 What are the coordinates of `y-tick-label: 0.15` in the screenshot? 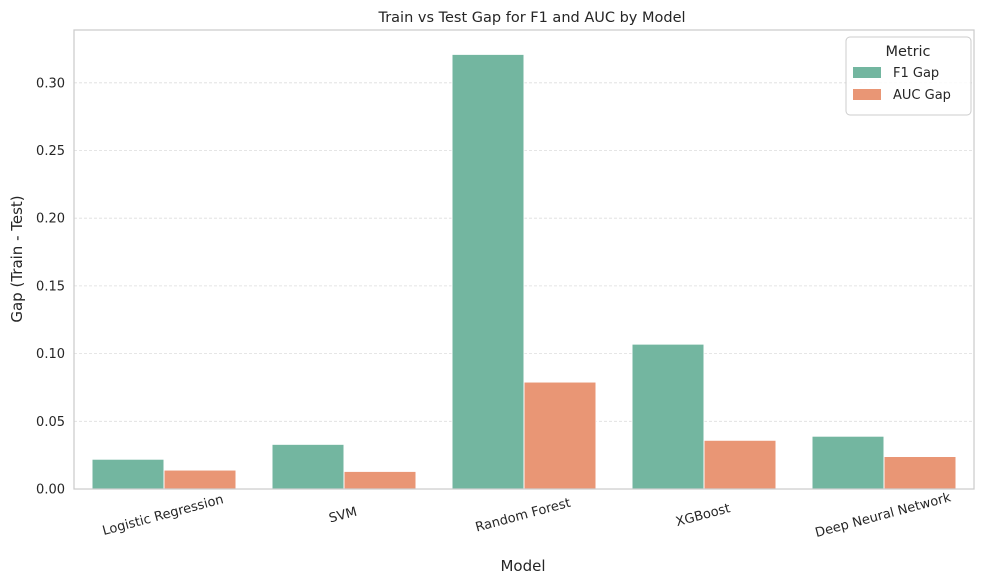 It's located at (50, 286).